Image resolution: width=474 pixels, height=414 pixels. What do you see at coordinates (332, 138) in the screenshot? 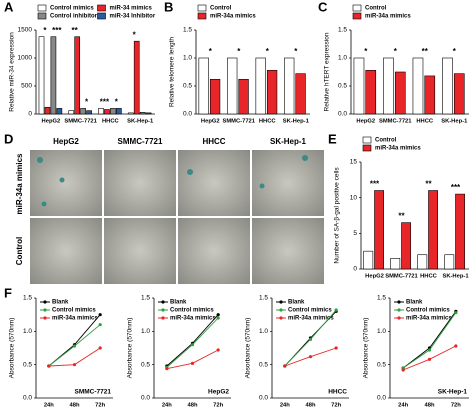
I see `panel-letter: E` at bounding box center [332, 138].